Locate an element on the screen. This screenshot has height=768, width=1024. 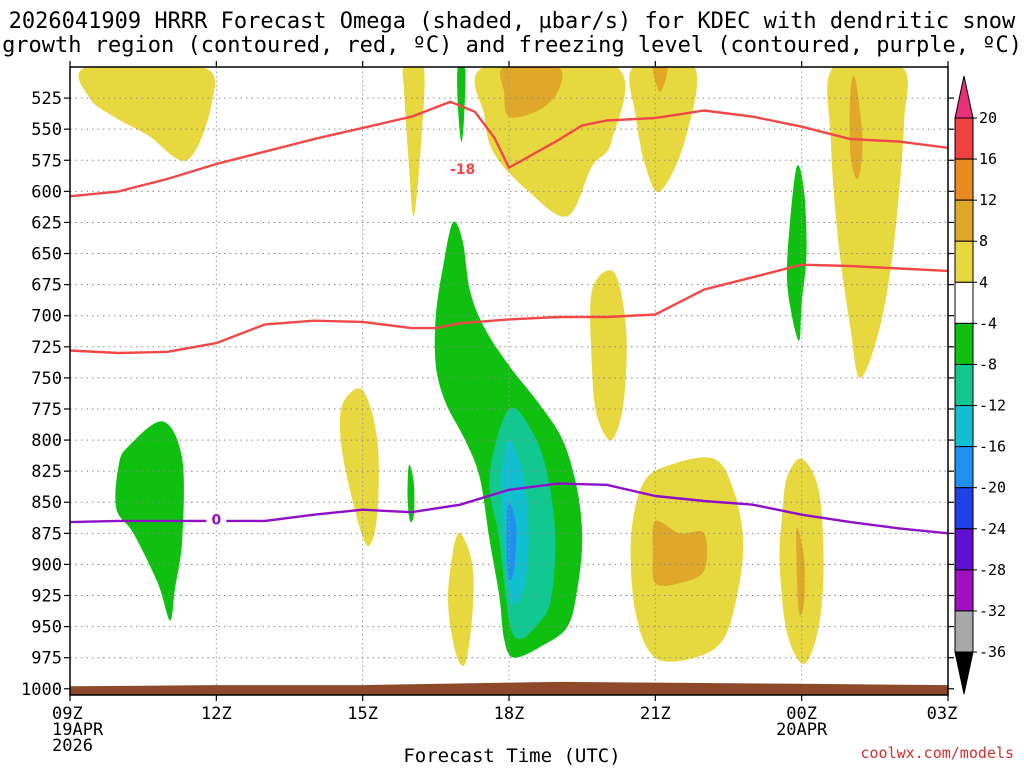
x-tick-sublabel: 20APR is located at coordinates (802, 730).